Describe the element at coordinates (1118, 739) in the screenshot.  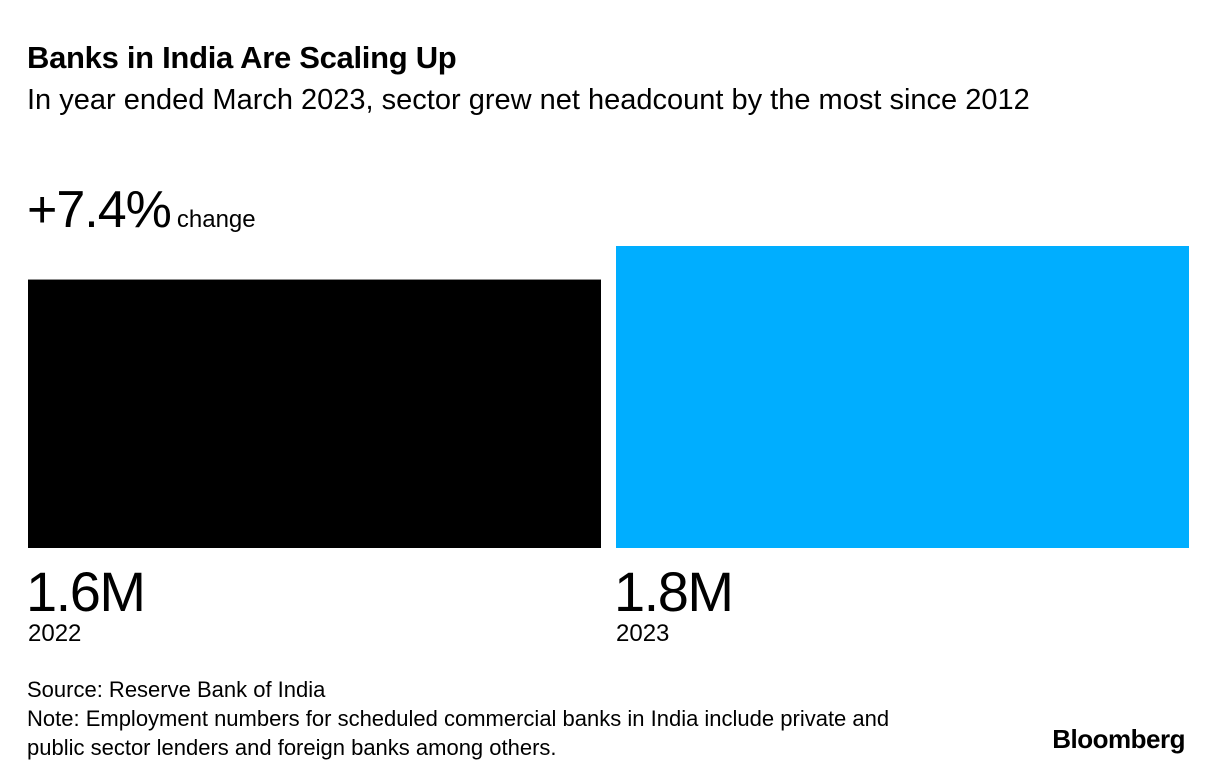
I see `bloomberg-logo: Bloomberg` at that location.